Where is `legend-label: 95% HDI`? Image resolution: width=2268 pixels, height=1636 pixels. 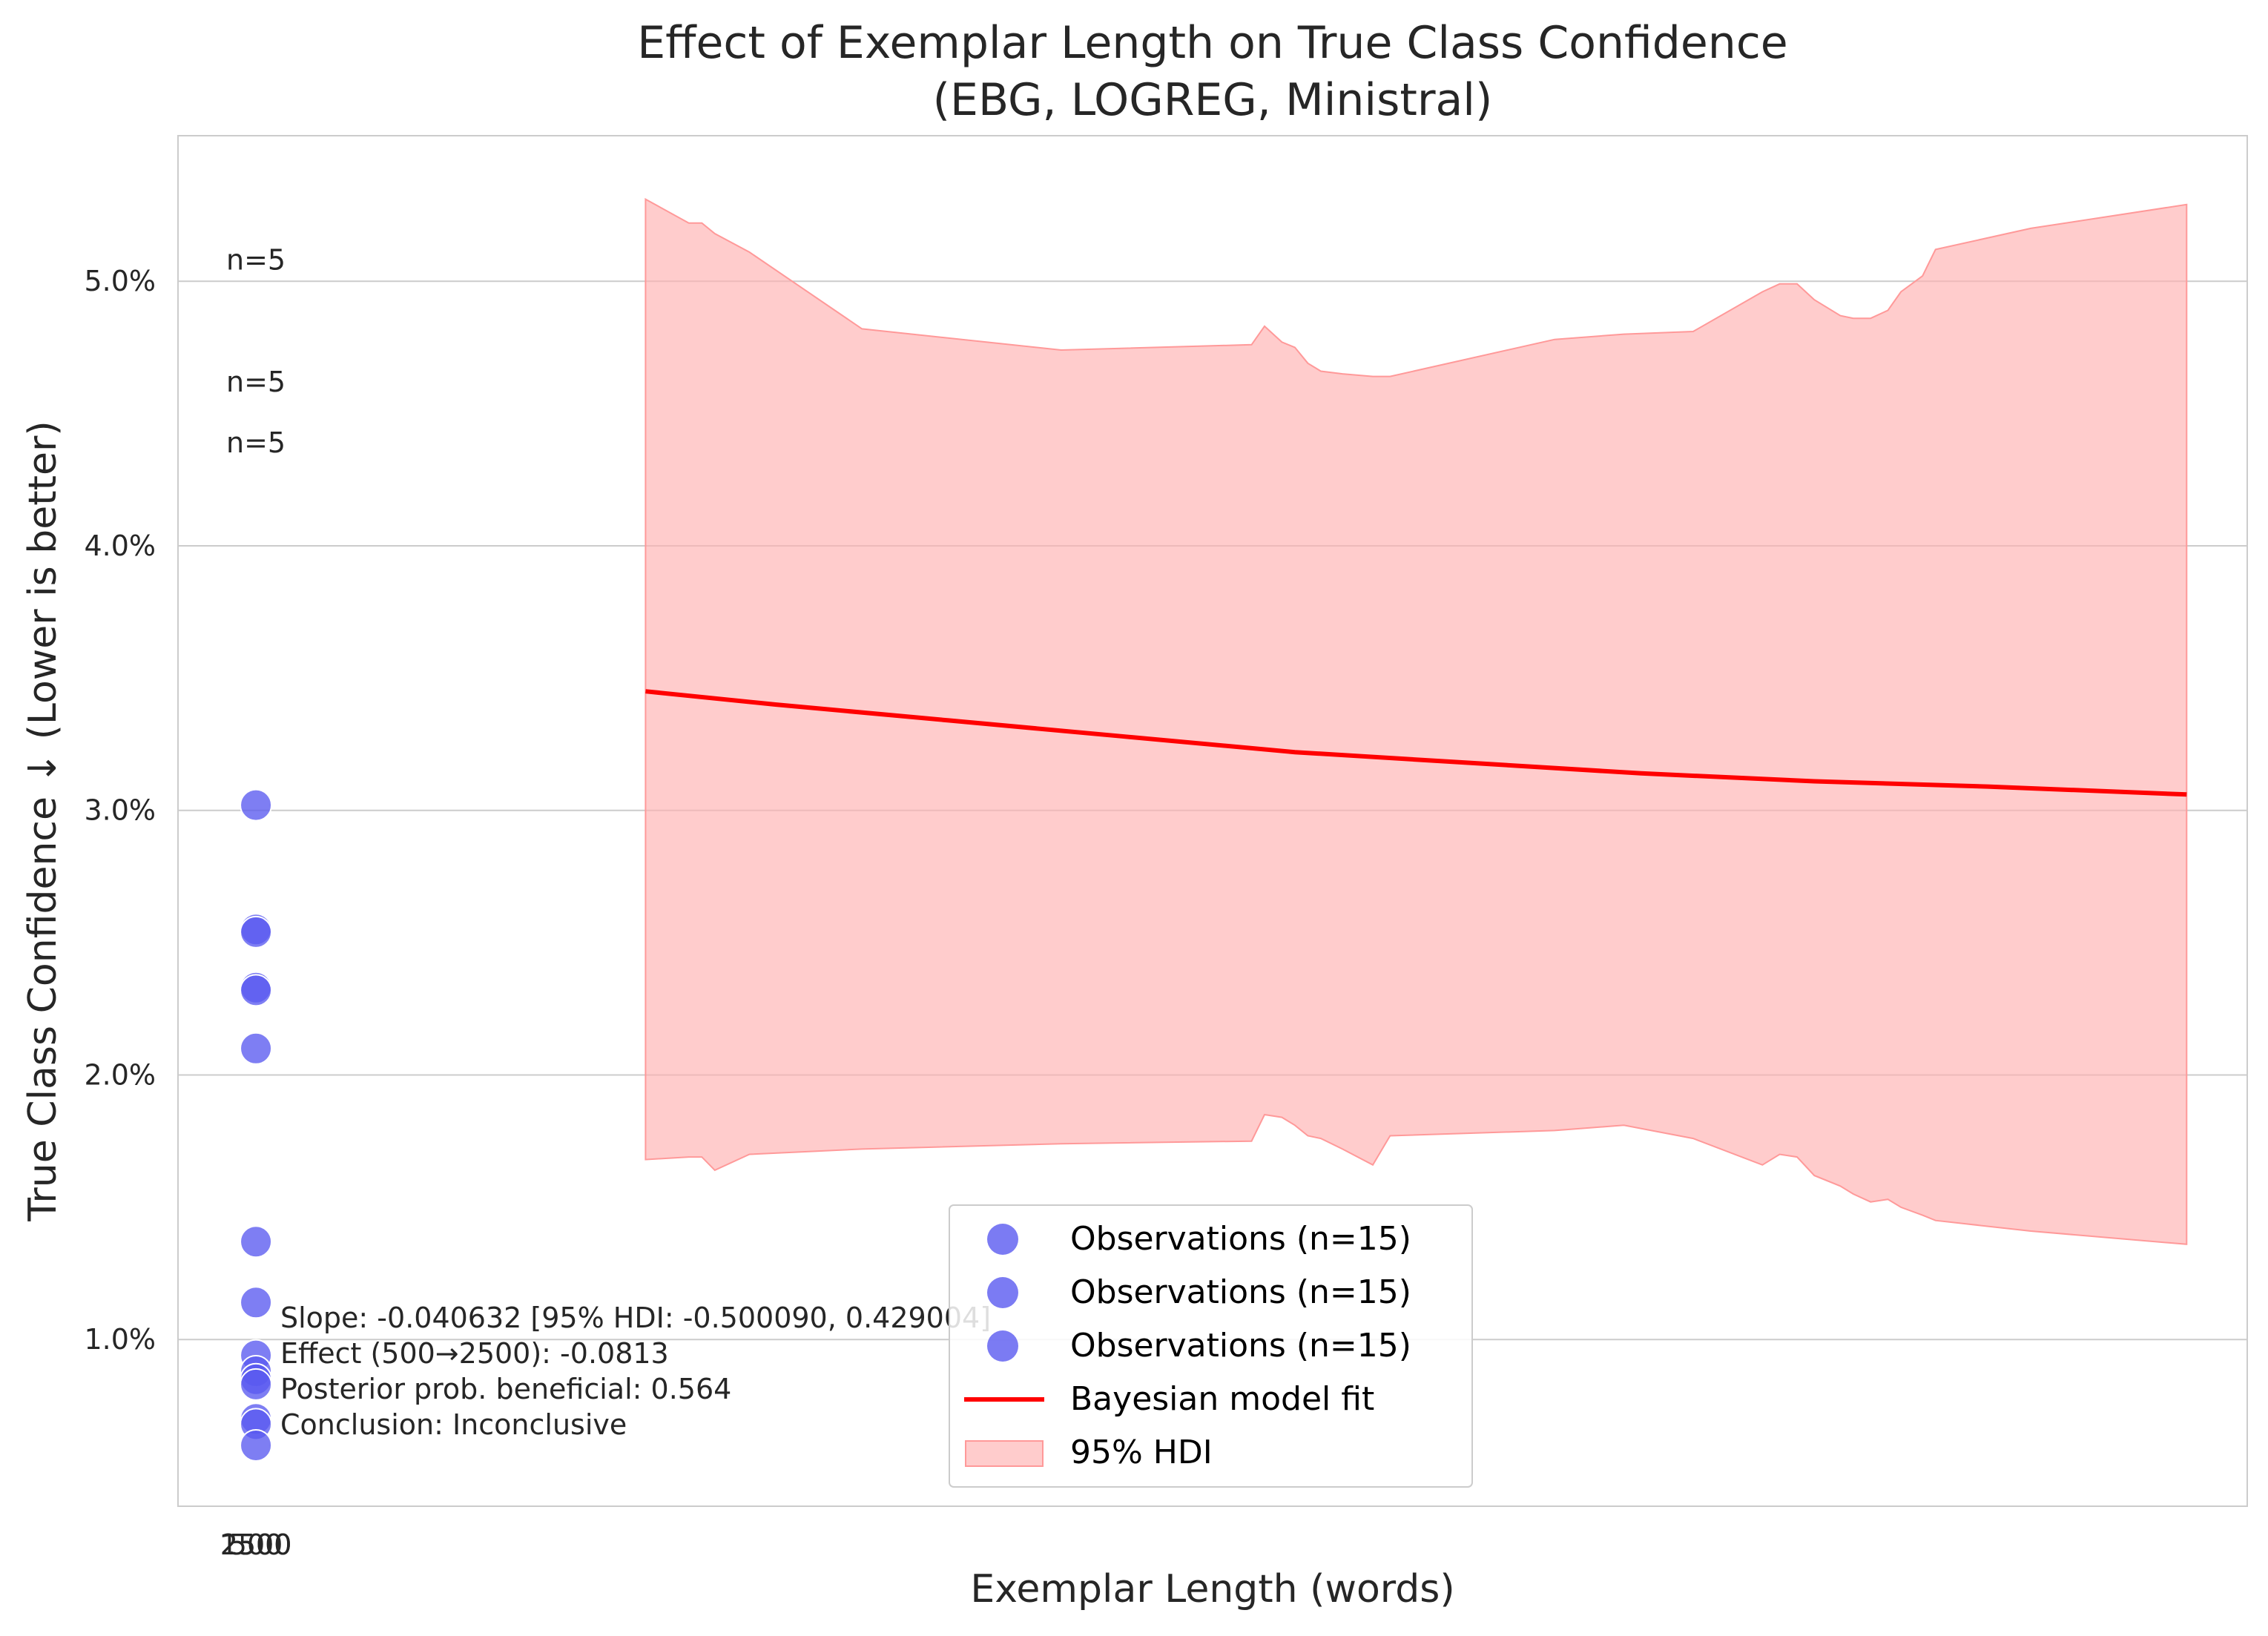 legend-label: 95% HDI is located at coordinates (1141, 1453).